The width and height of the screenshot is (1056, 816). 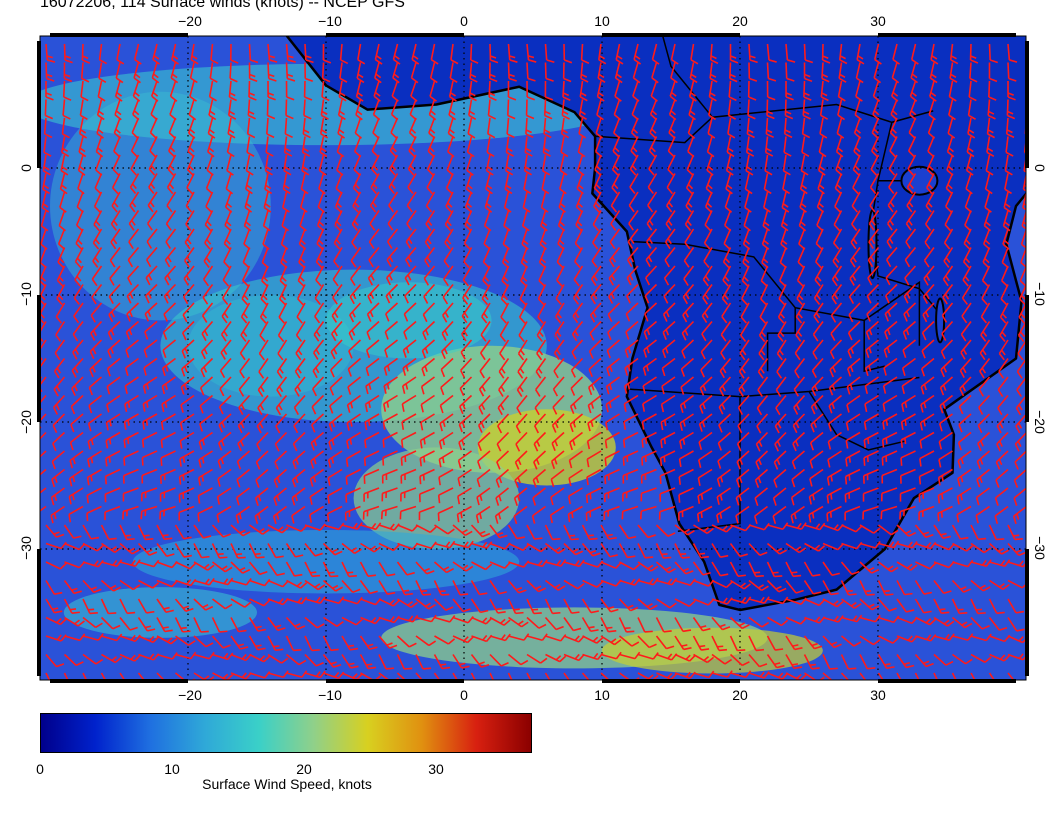 I want to click on frame-bar-bottom, so click(x=119, y=681).